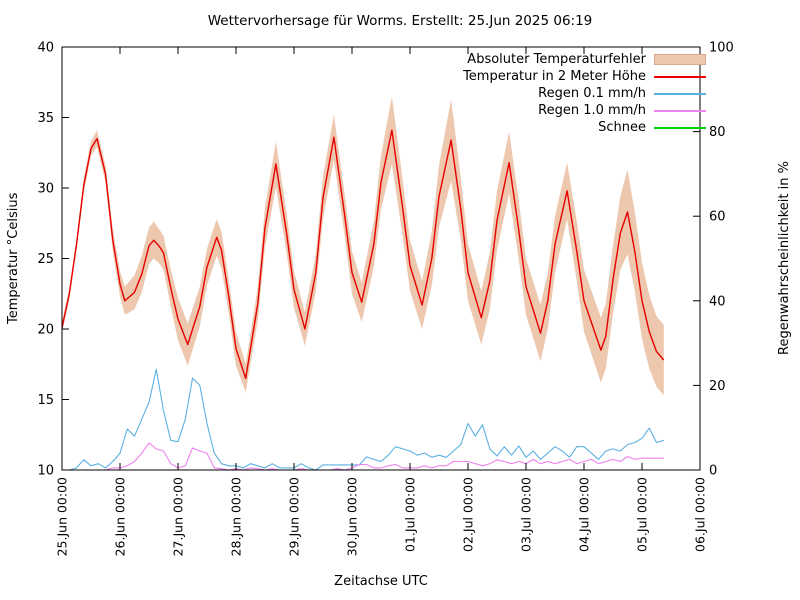 The image size is (800, 600). I want to click on y-right-tick-label: 20, so click(717, 386).